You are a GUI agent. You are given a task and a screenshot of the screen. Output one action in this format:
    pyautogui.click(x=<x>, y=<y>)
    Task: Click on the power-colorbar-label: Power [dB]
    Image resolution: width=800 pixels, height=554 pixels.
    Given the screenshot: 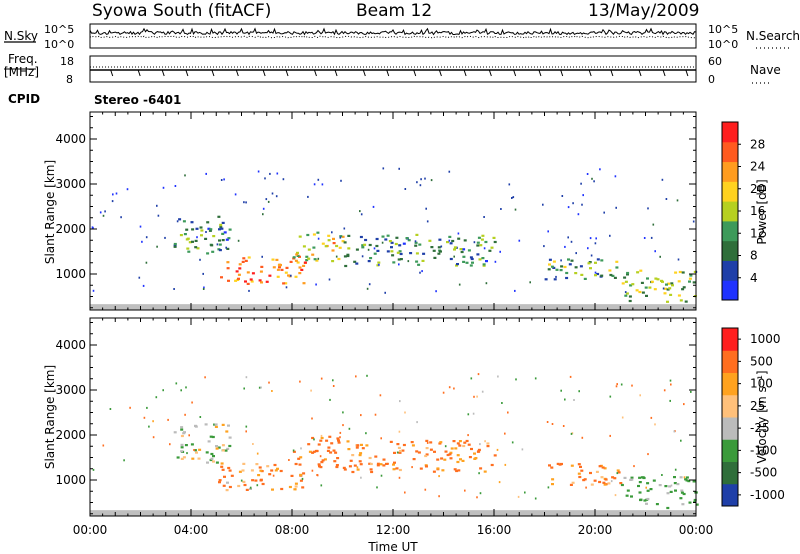 What is the action you would take?
    pyautogui.click(x=762, y=211)
    